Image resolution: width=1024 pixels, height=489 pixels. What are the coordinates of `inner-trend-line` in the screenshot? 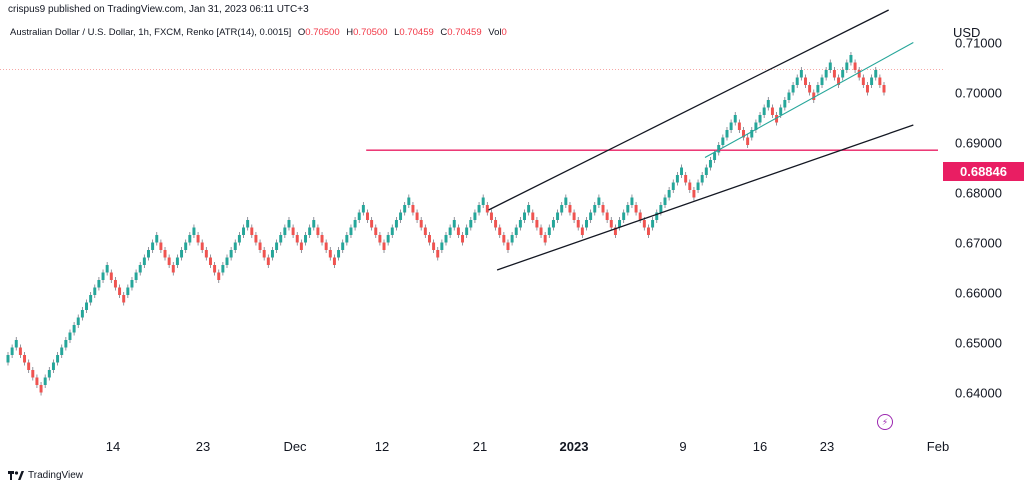 It's located at (809, 100).